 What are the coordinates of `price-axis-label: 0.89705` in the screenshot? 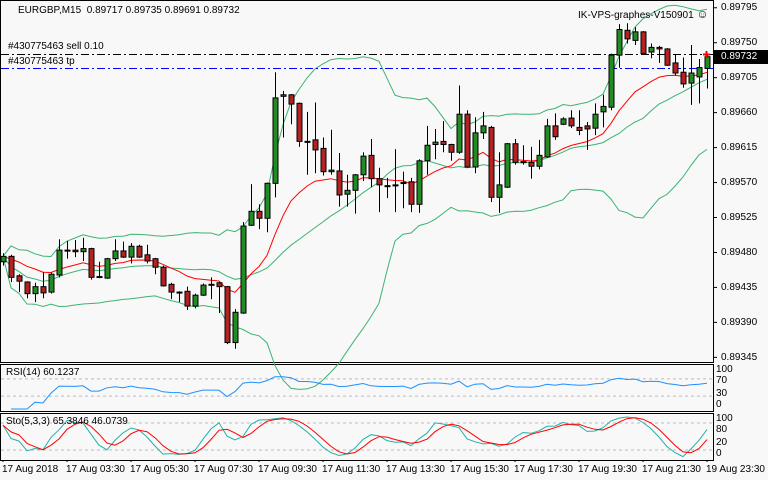 It's located at (739, 78).